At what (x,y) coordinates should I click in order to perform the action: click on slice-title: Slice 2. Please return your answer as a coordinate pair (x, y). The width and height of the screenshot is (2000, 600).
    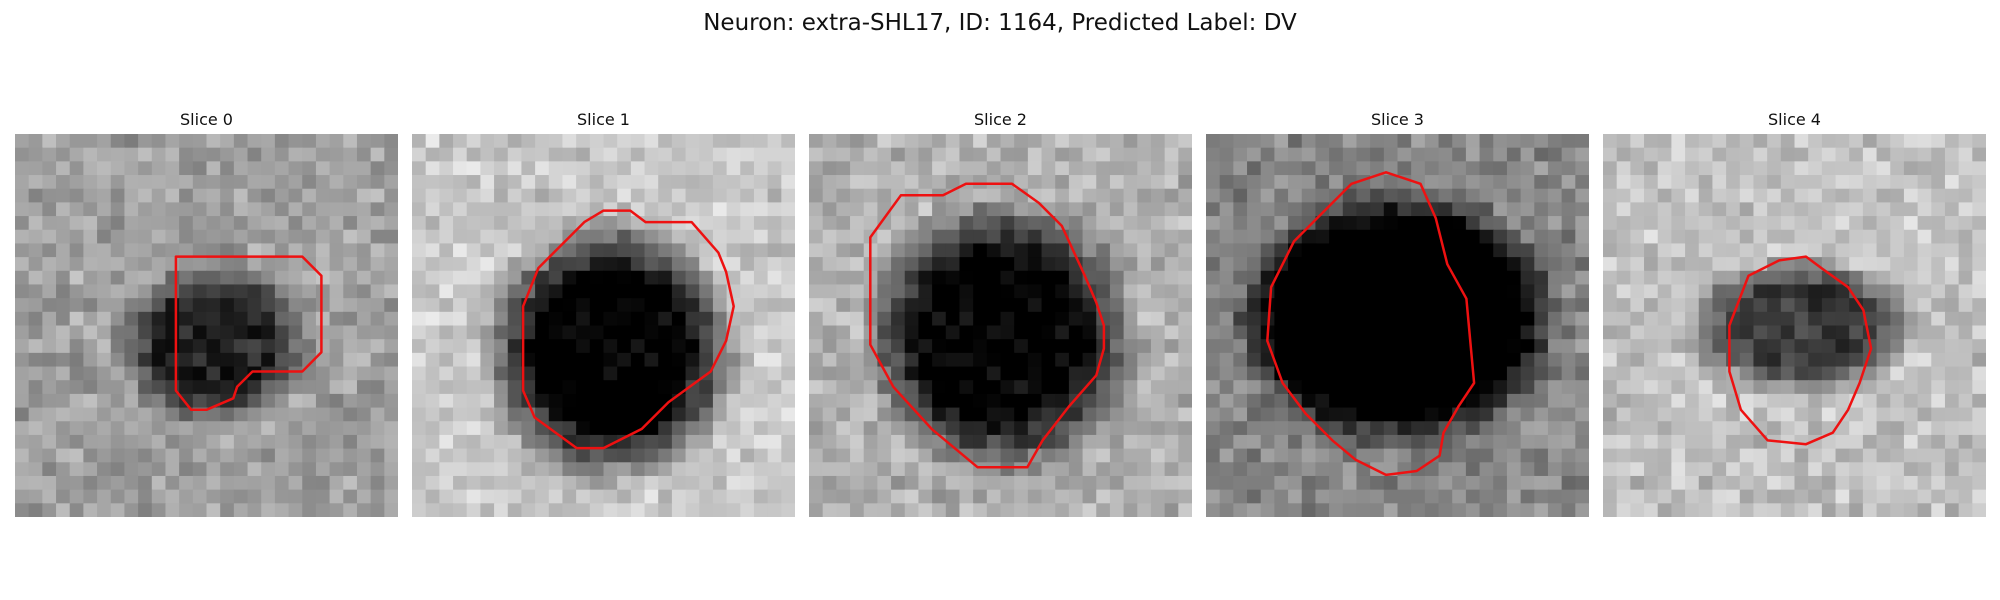
    Looking at the image, I should click on (1000, 119).